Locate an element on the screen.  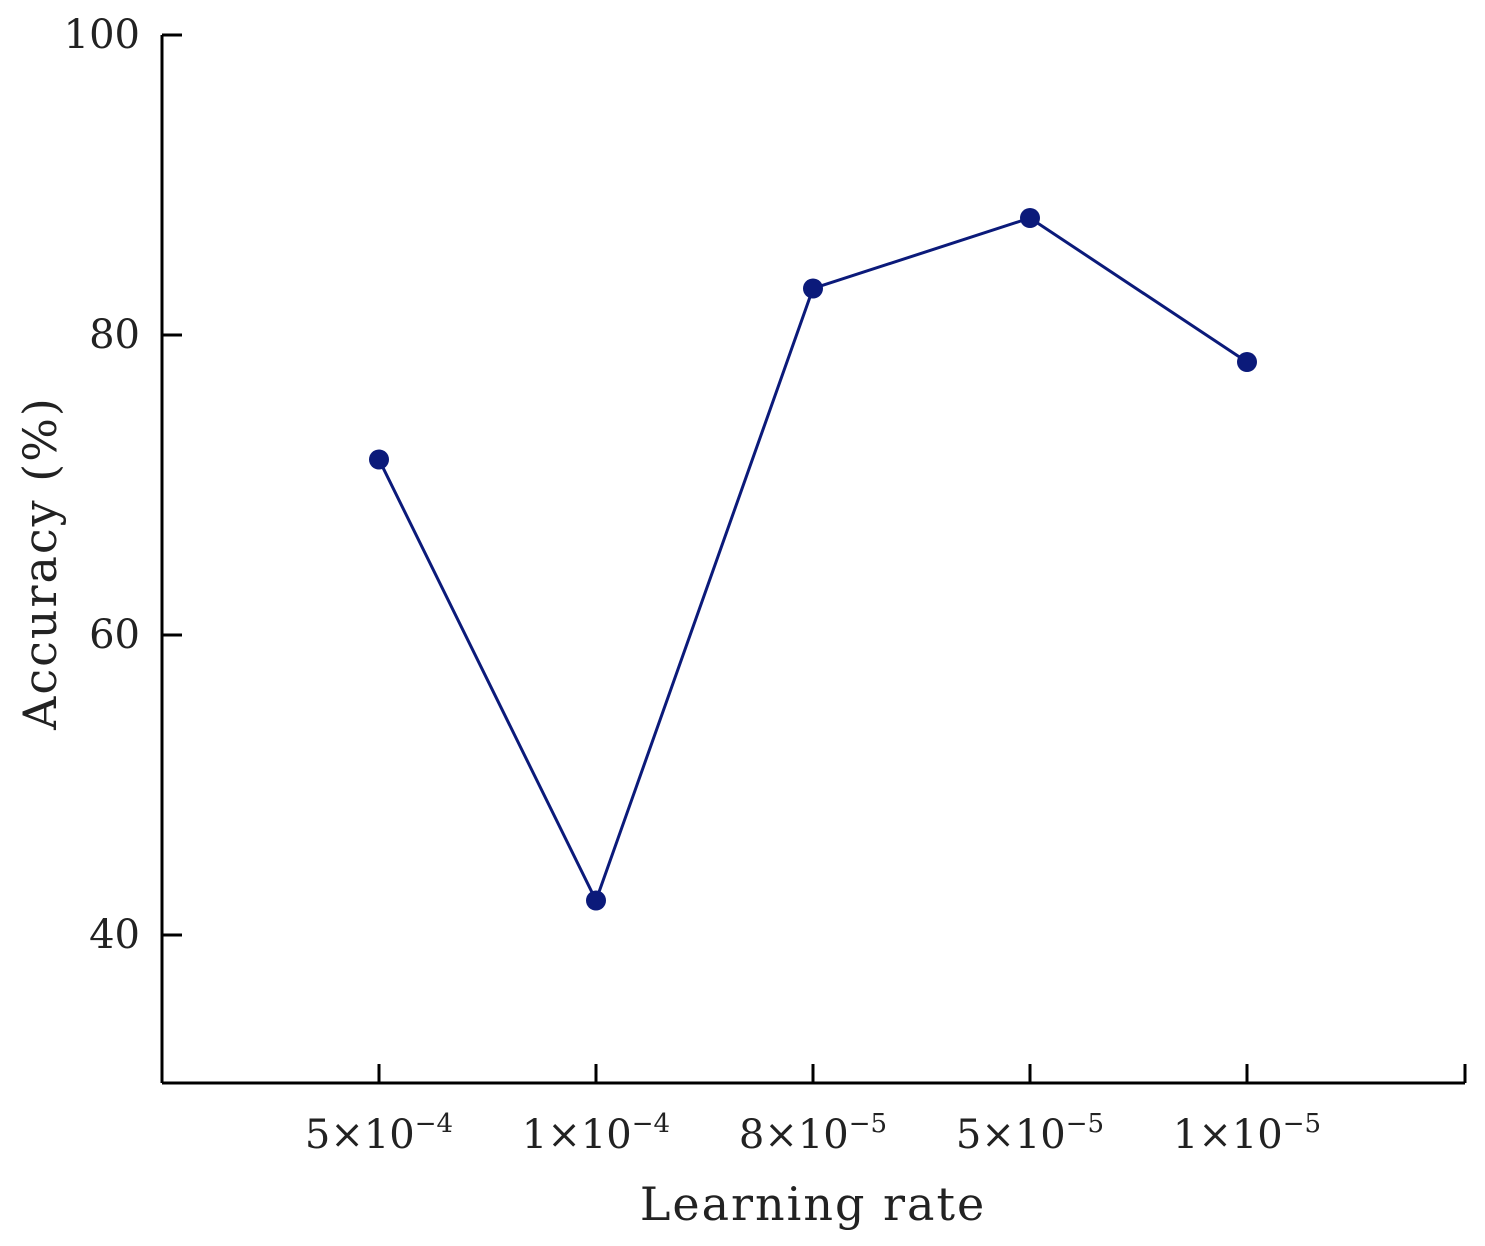
x-ticks: 5×10⁻⁴ 1×10⁻⁴ 8×10⁻⁵ 5×10⁻⁵ 1×10⁻⁵ is located at coordinates (813, 1111).